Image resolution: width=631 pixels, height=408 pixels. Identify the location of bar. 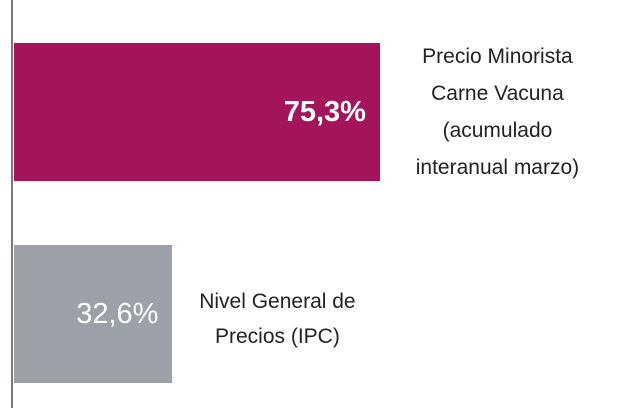
(93, 314).